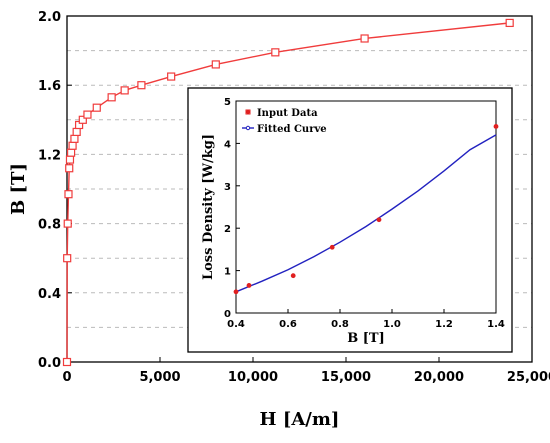  What do you see at coordinates (227, 272) in the screenshot?
I see `inset-y-tick-label: 1` at bounding box center [227, 272].